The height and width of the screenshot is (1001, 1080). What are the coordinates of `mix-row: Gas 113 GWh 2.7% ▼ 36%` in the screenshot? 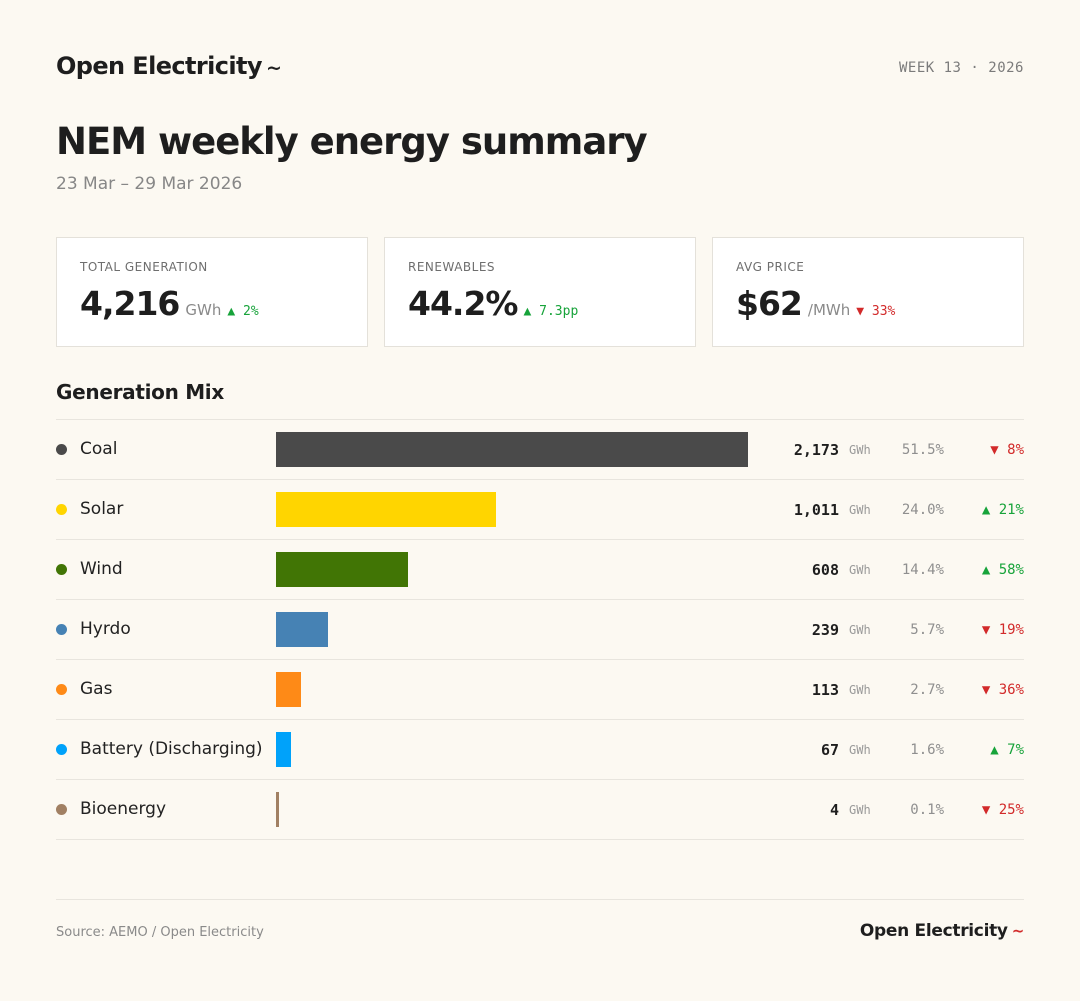 It's located at (540, 690).